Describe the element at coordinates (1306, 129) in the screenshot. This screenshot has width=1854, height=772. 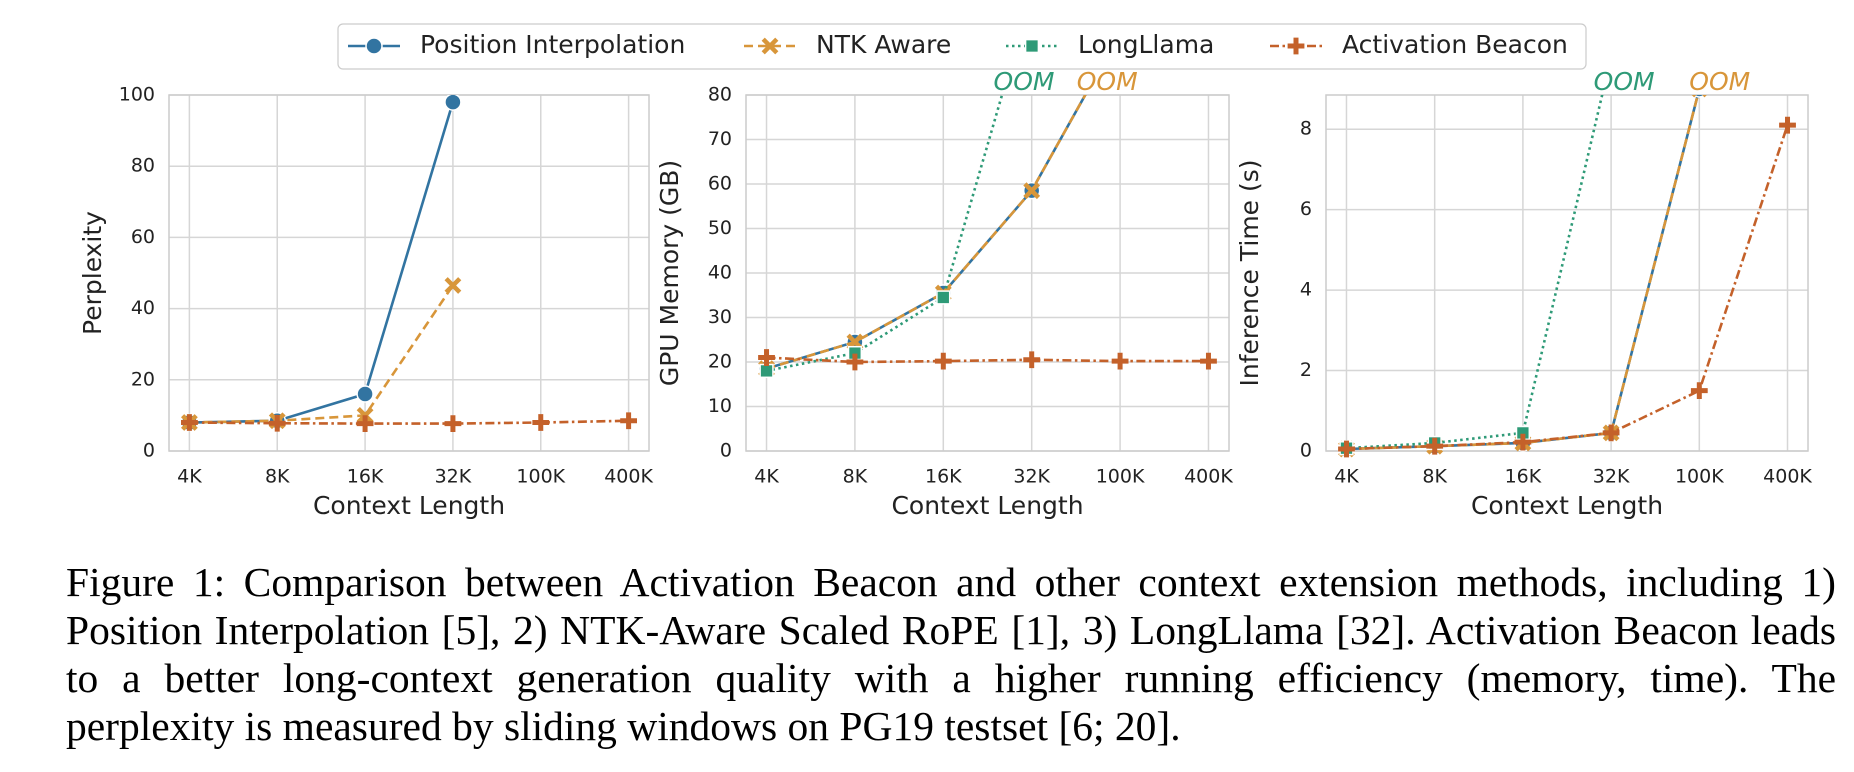
I see `y-tick-label: 8` at that location.